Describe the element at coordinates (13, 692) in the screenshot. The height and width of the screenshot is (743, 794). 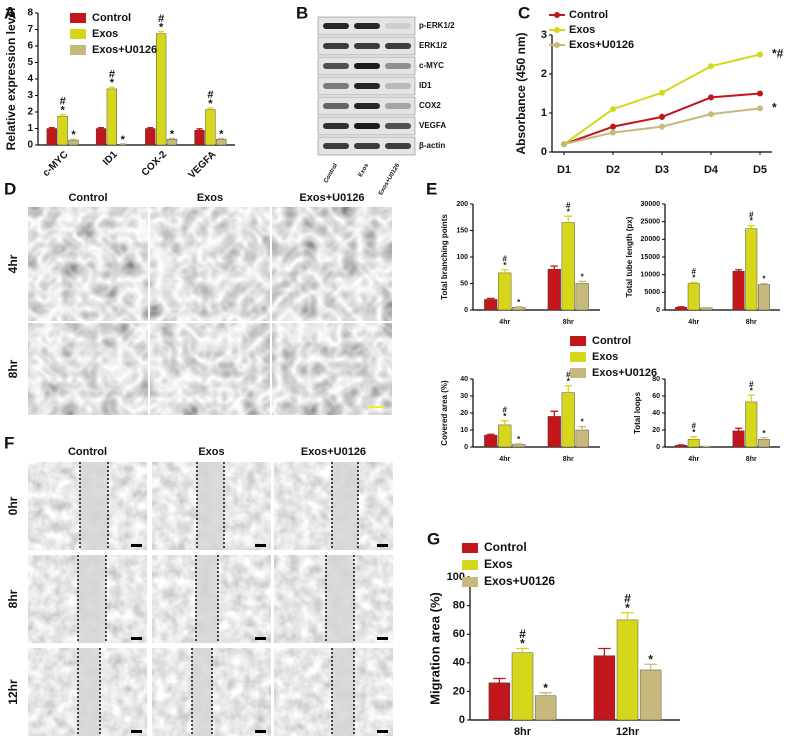
I see `row-label: 12hr` at that location.